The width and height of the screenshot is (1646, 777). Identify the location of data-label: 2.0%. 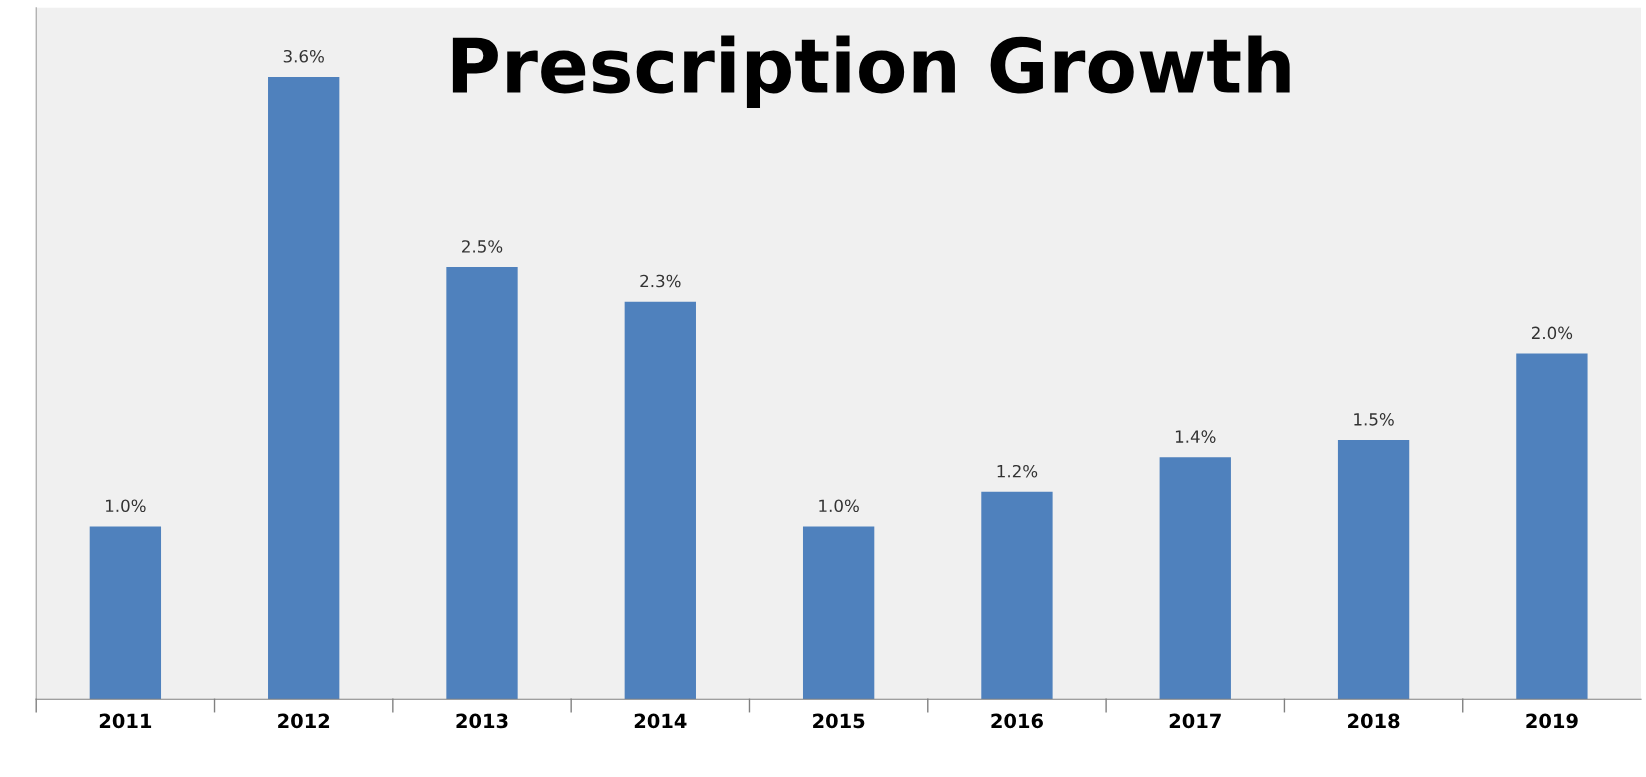
(1552, 333).